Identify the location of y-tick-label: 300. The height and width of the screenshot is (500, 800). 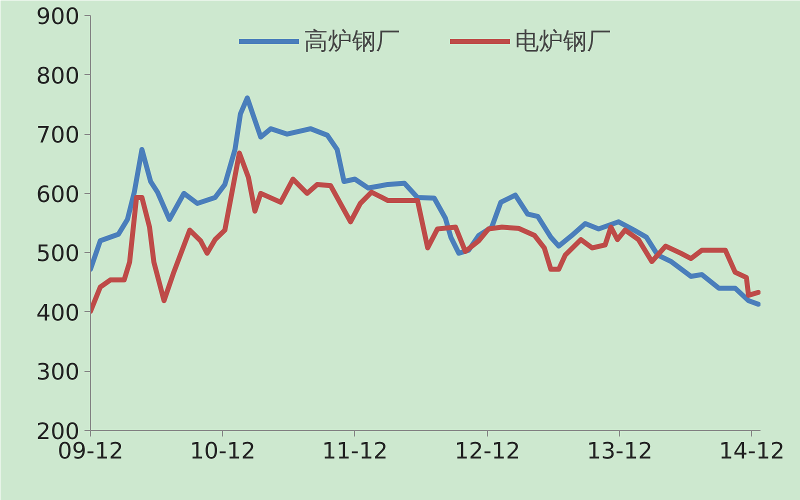
(58, 373).